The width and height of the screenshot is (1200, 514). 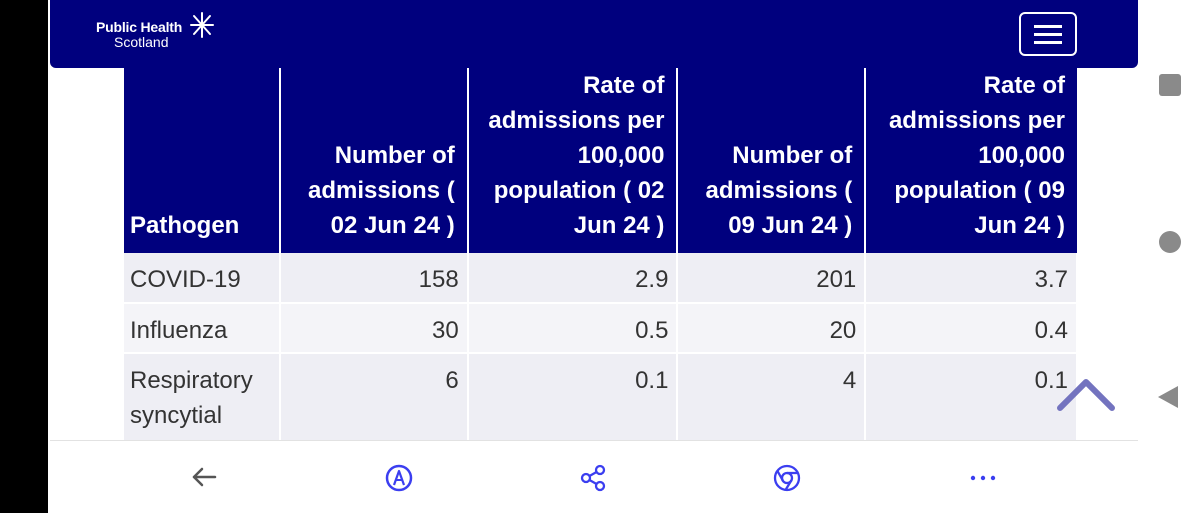 What do you see at coordinates (139, 27) in the screenshot?
I see `logo-text-line1: Public Health` at bounding box center [139, 27].